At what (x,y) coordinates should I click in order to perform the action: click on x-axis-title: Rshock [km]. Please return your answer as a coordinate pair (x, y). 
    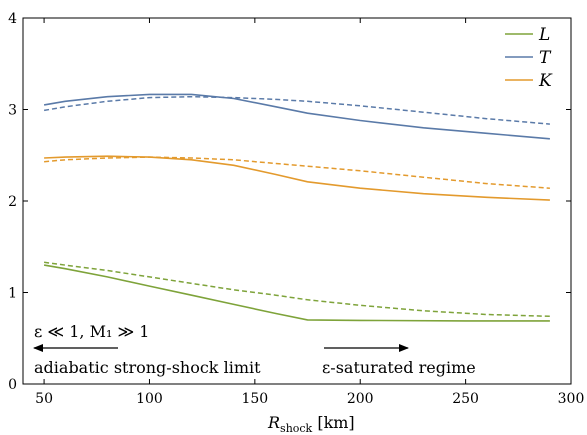
    Looking at the image, I should click on (311, 424).